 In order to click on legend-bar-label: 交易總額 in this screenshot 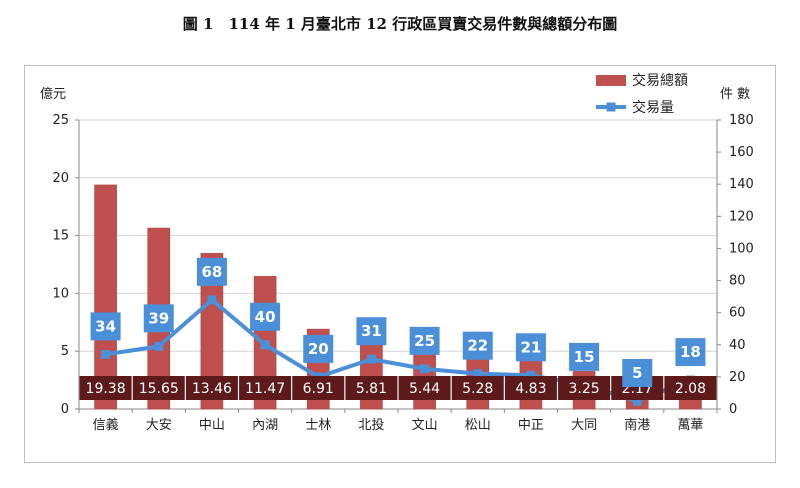, I will do `click(660, 80)`.